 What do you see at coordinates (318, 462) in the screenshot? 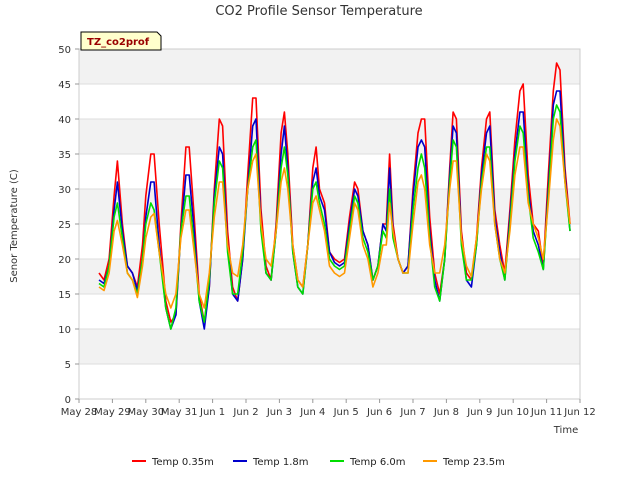
I see `legend: Temp 0.35m Temp 1.8m Temp 6.0m Temp 23.5m` at bounding box center [318, 462].